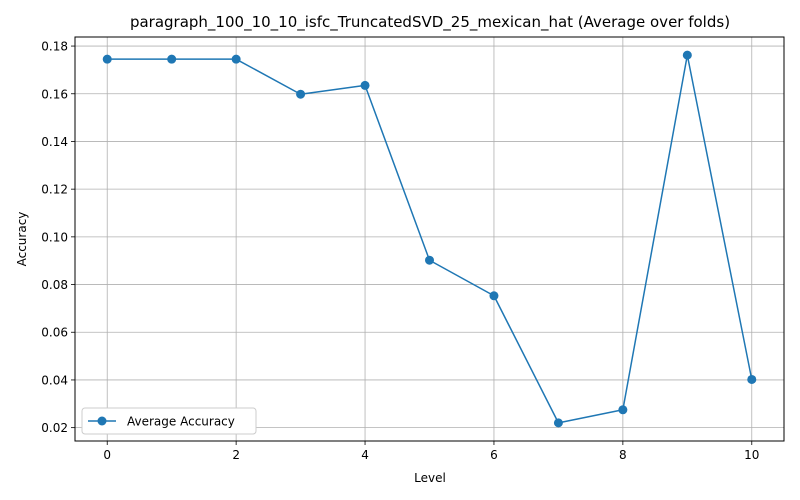 Image resolution: width=800 pixels, height=500 pixels. What do you see at coordinates (107, 455) in the screenshot?
I see `x-tick-label: 0` at bounding box center [107, 455].